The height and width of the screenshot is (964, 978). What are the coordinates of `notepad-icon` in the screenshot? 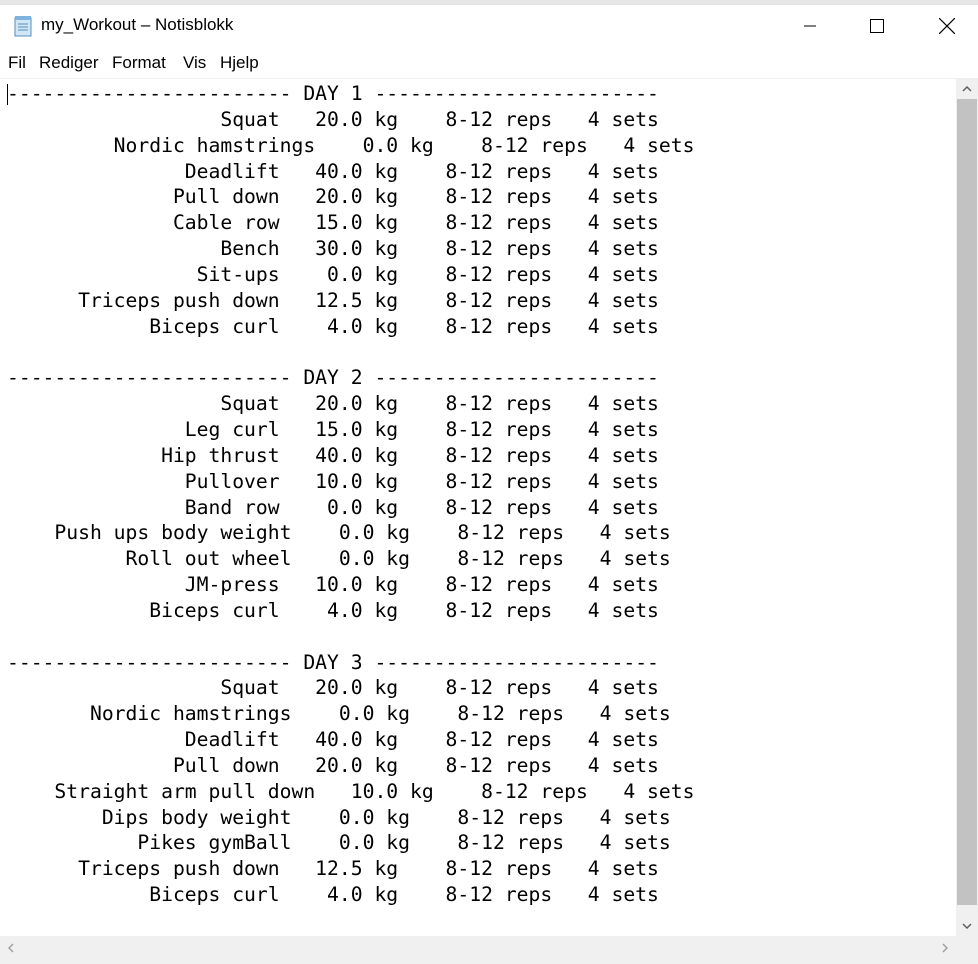 It's located at (23, 26).